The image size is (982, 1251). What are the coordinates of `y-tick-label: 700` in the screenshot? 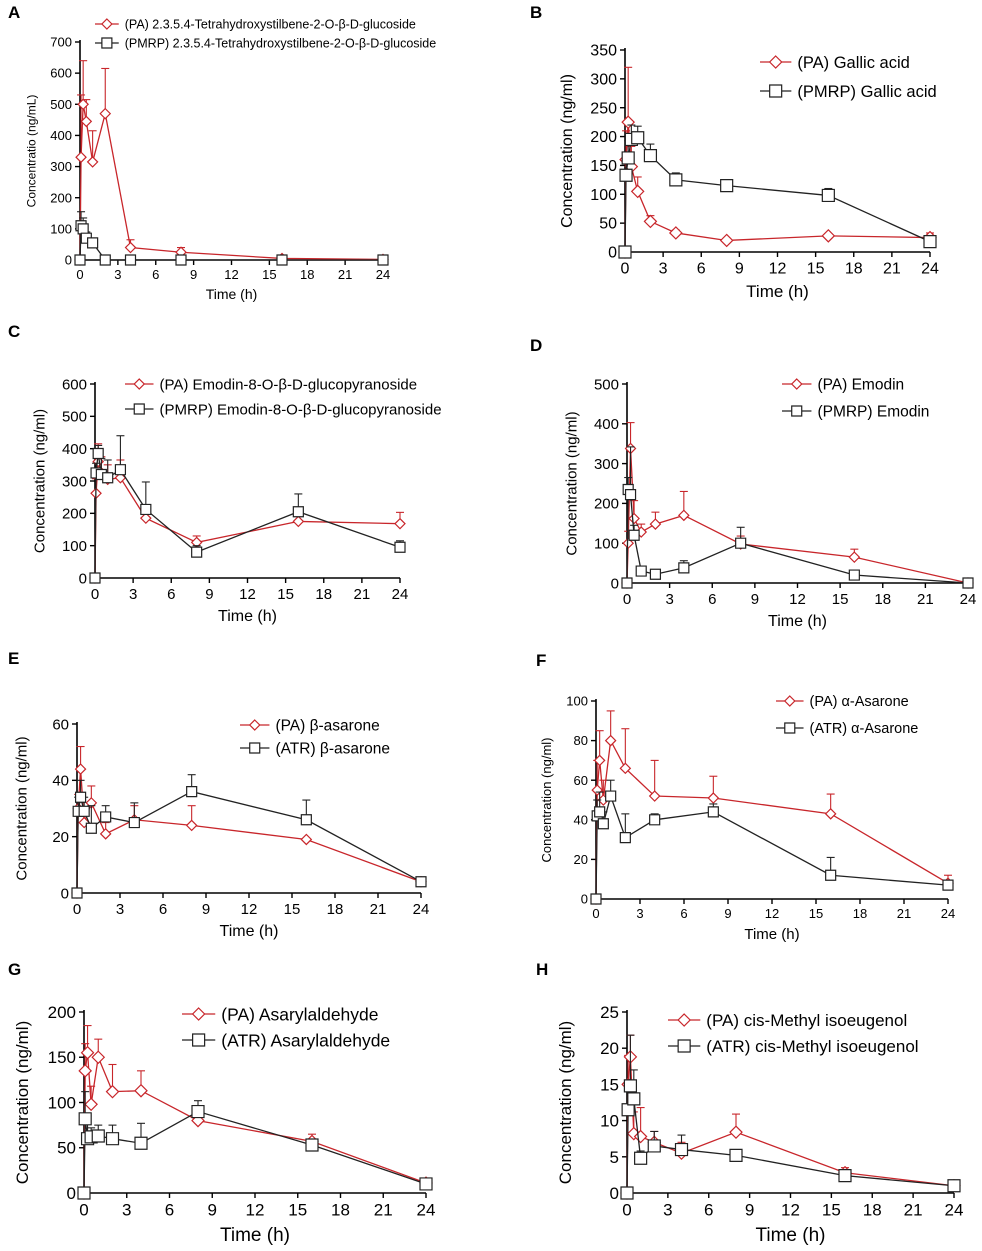 It's located at (61, 42).